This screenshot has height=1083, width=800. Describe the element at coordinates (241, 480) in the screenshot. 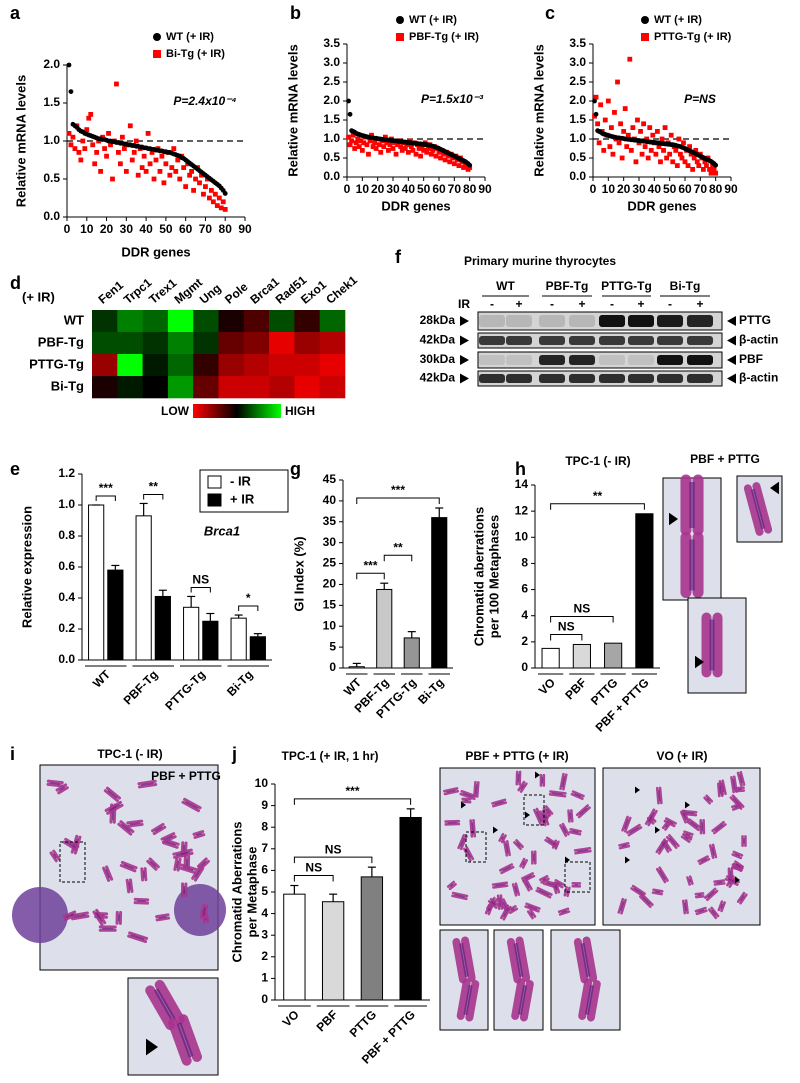

I see `legend-label: - IR` at that location.